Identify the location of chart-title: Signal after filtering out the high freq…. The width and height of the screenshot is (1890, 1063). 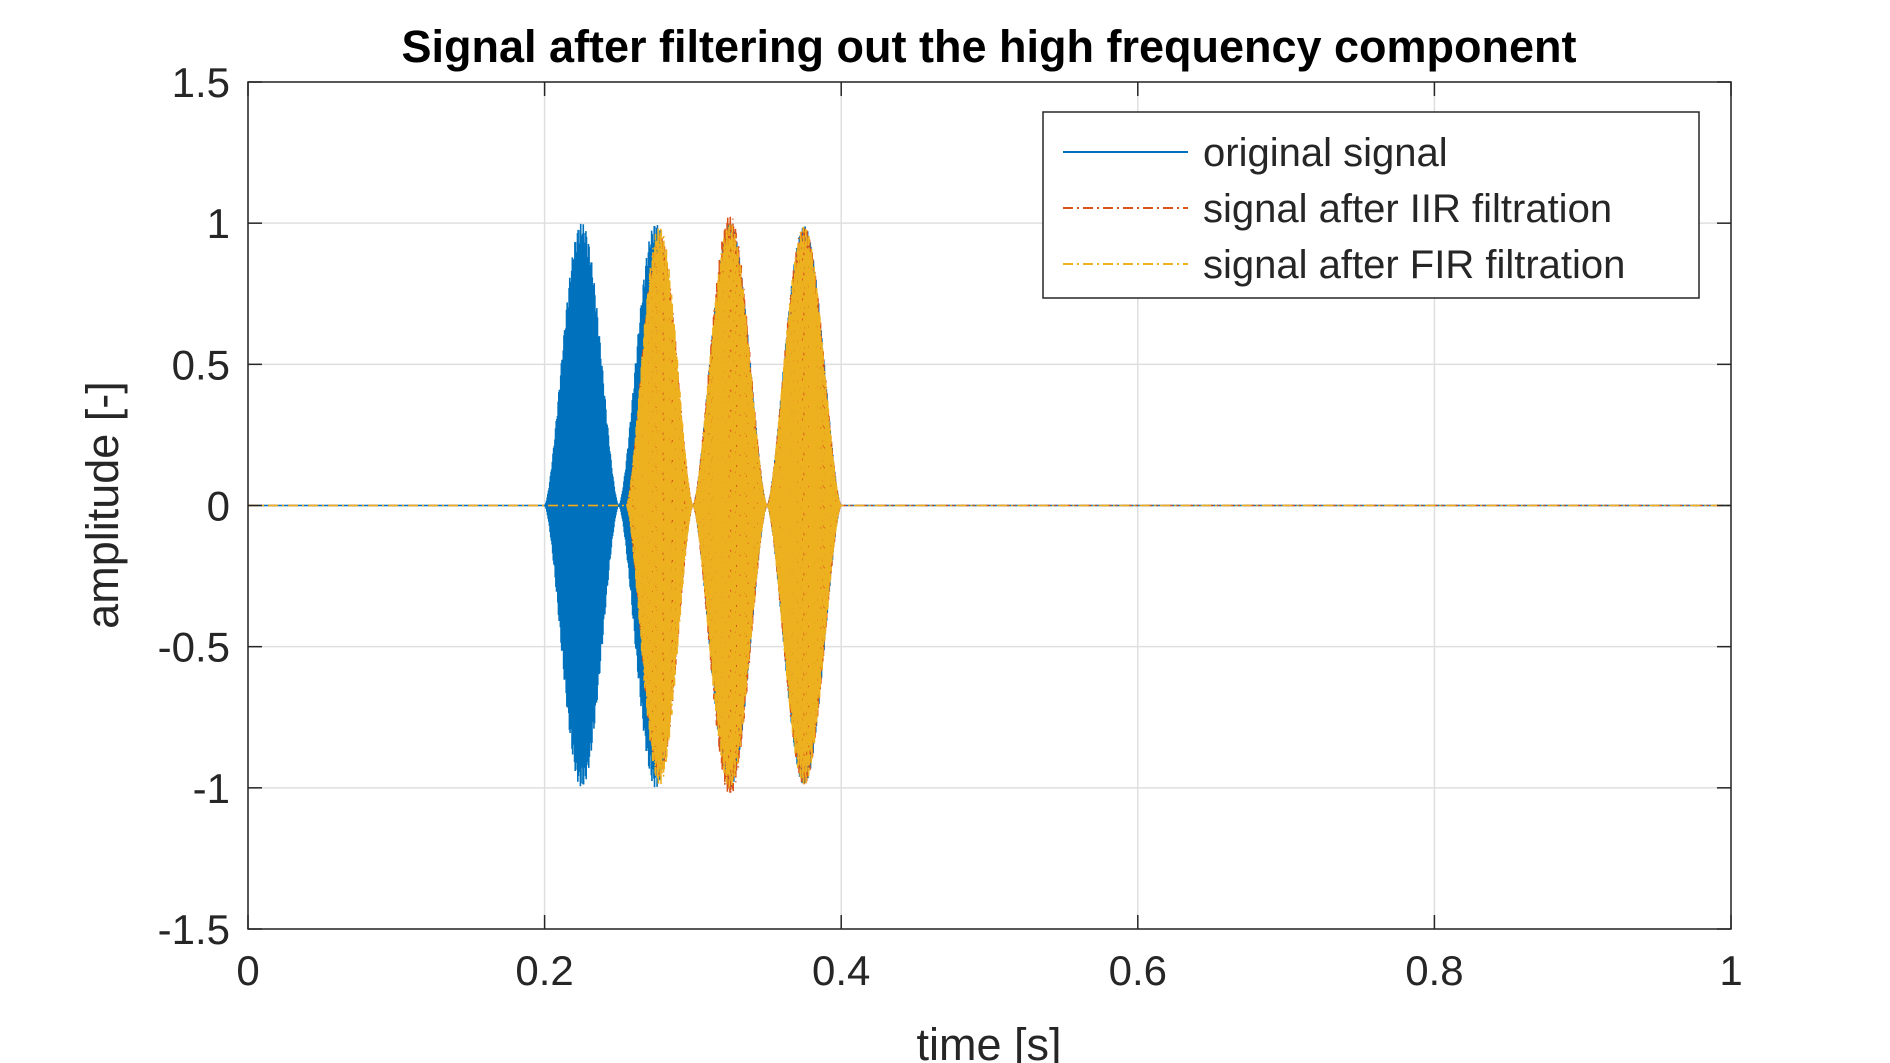
(988, 46).